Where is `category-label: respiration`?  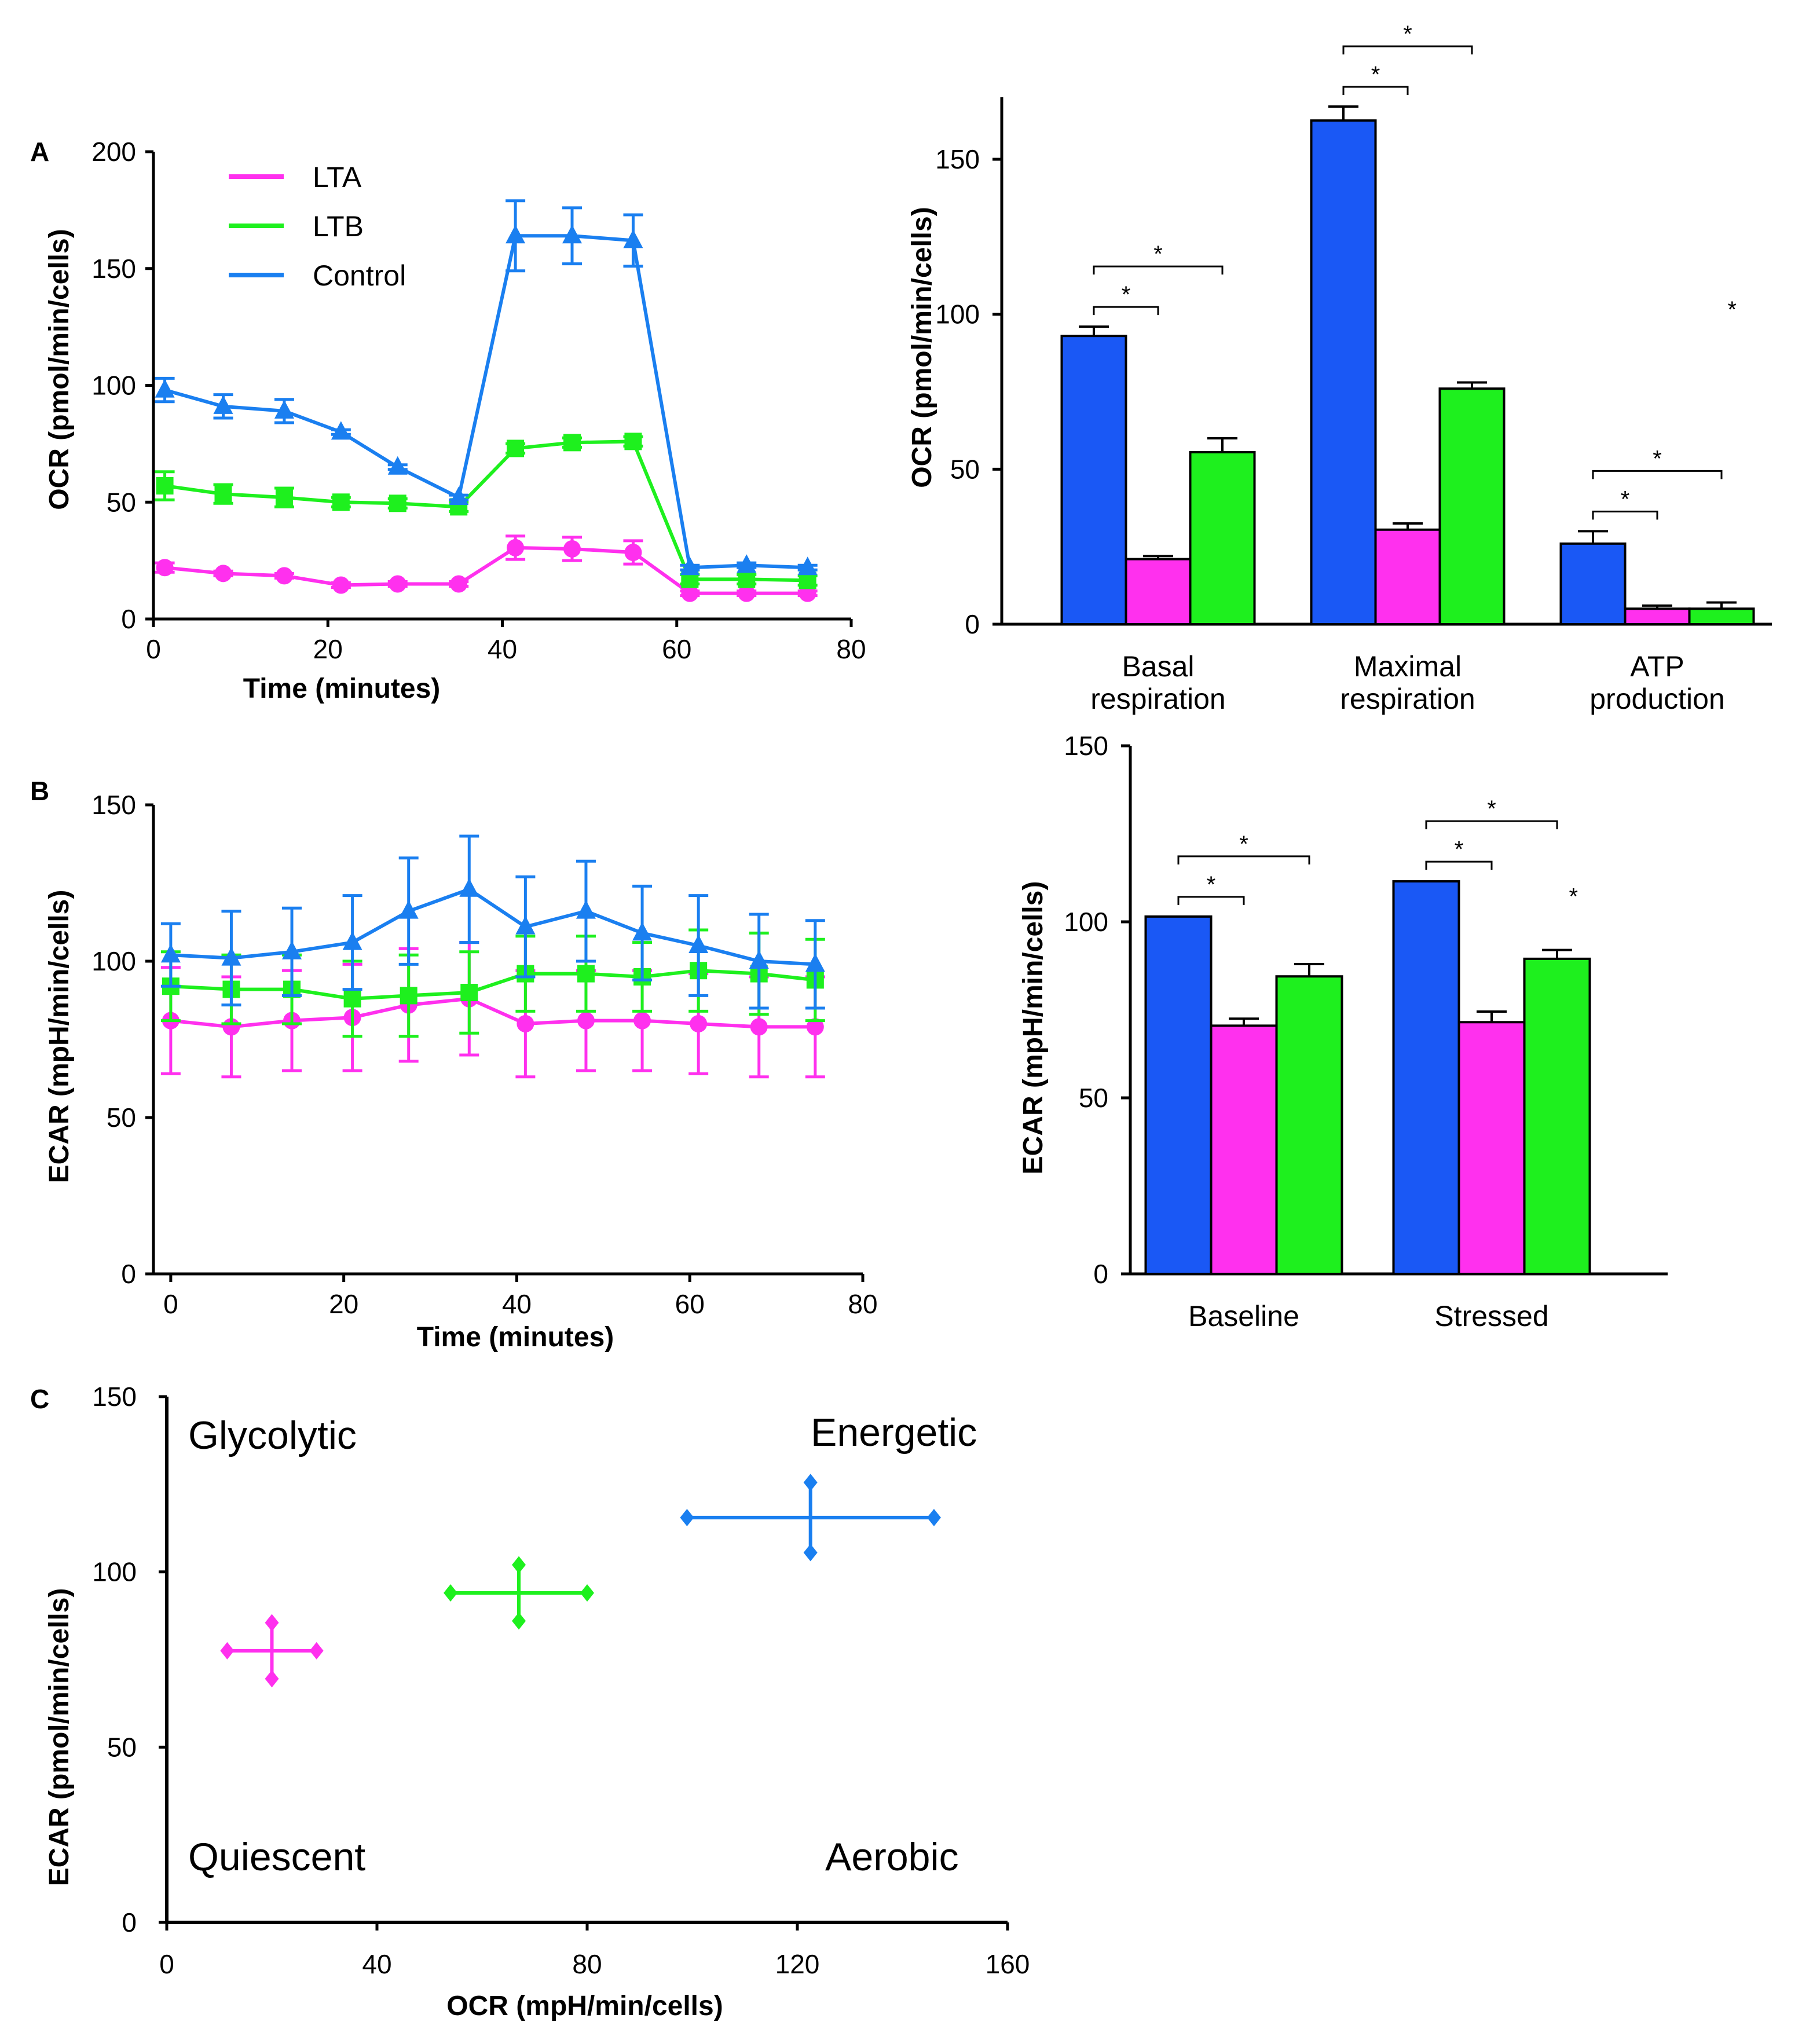
category-label: respiration is located at coordinates (1157, 699).